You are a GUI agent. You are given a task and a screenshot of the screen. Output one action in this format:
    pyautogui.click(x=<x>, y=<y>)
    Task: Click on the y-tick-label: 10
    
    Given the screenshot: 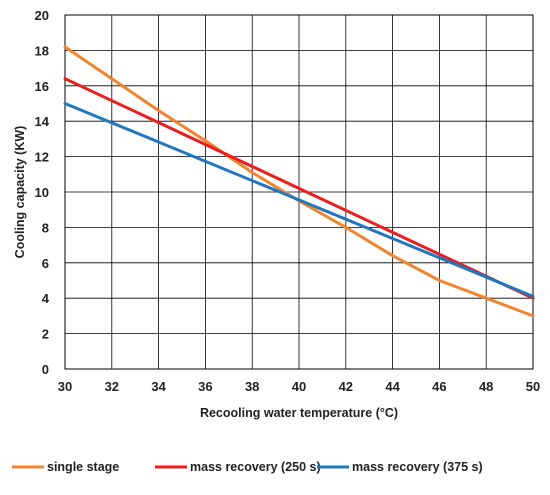 What is the action you would take?
    pyautogui.click(x=42, y=192)
    